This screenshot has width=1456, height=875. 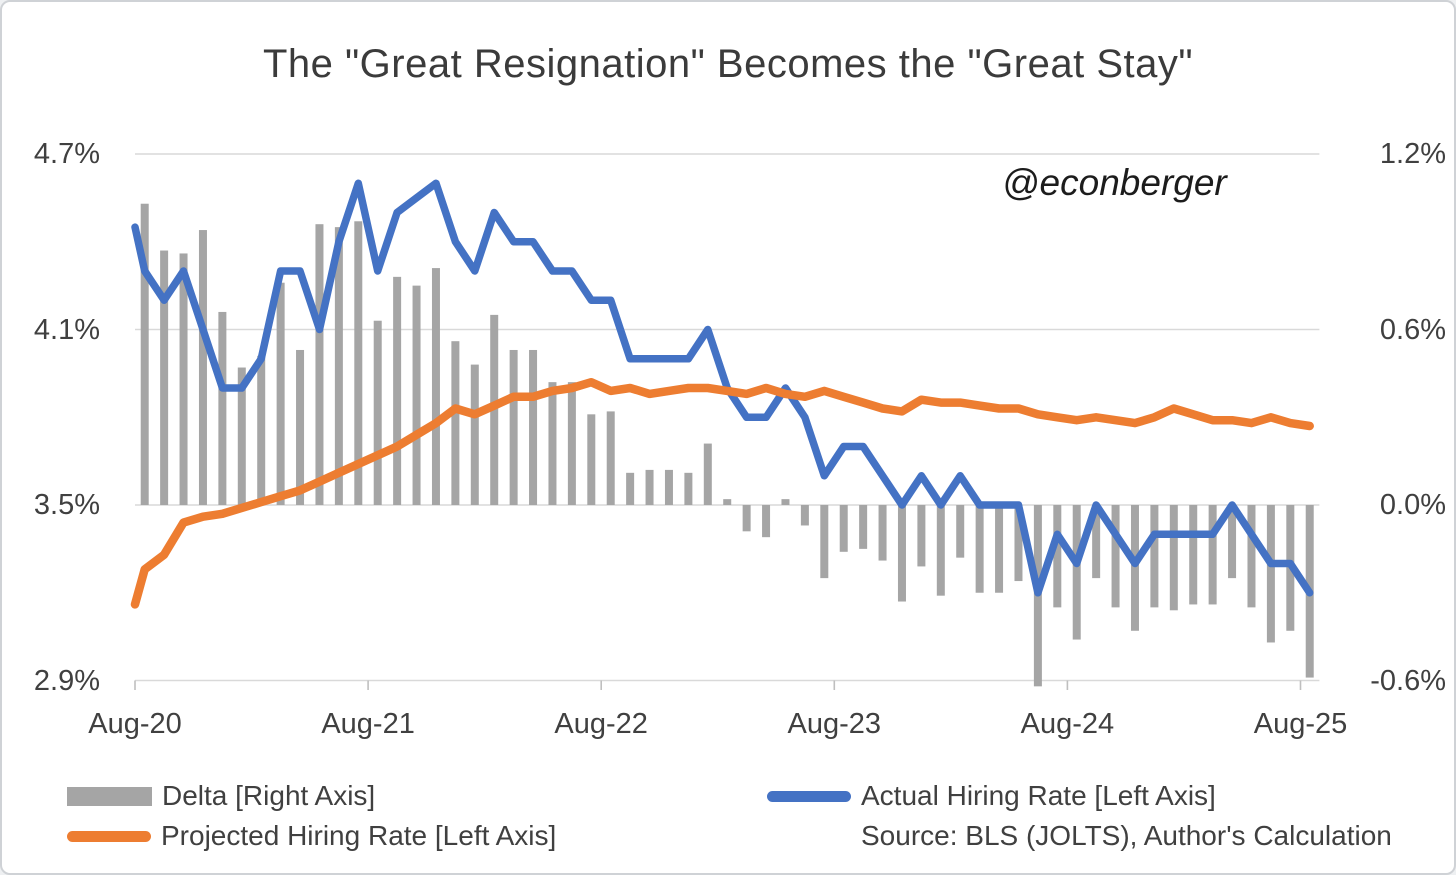 What do you see at coordinates (809, 796) in the screenshot?
I see `actual-line-swatch-icon` at bounding box center [809, 796].